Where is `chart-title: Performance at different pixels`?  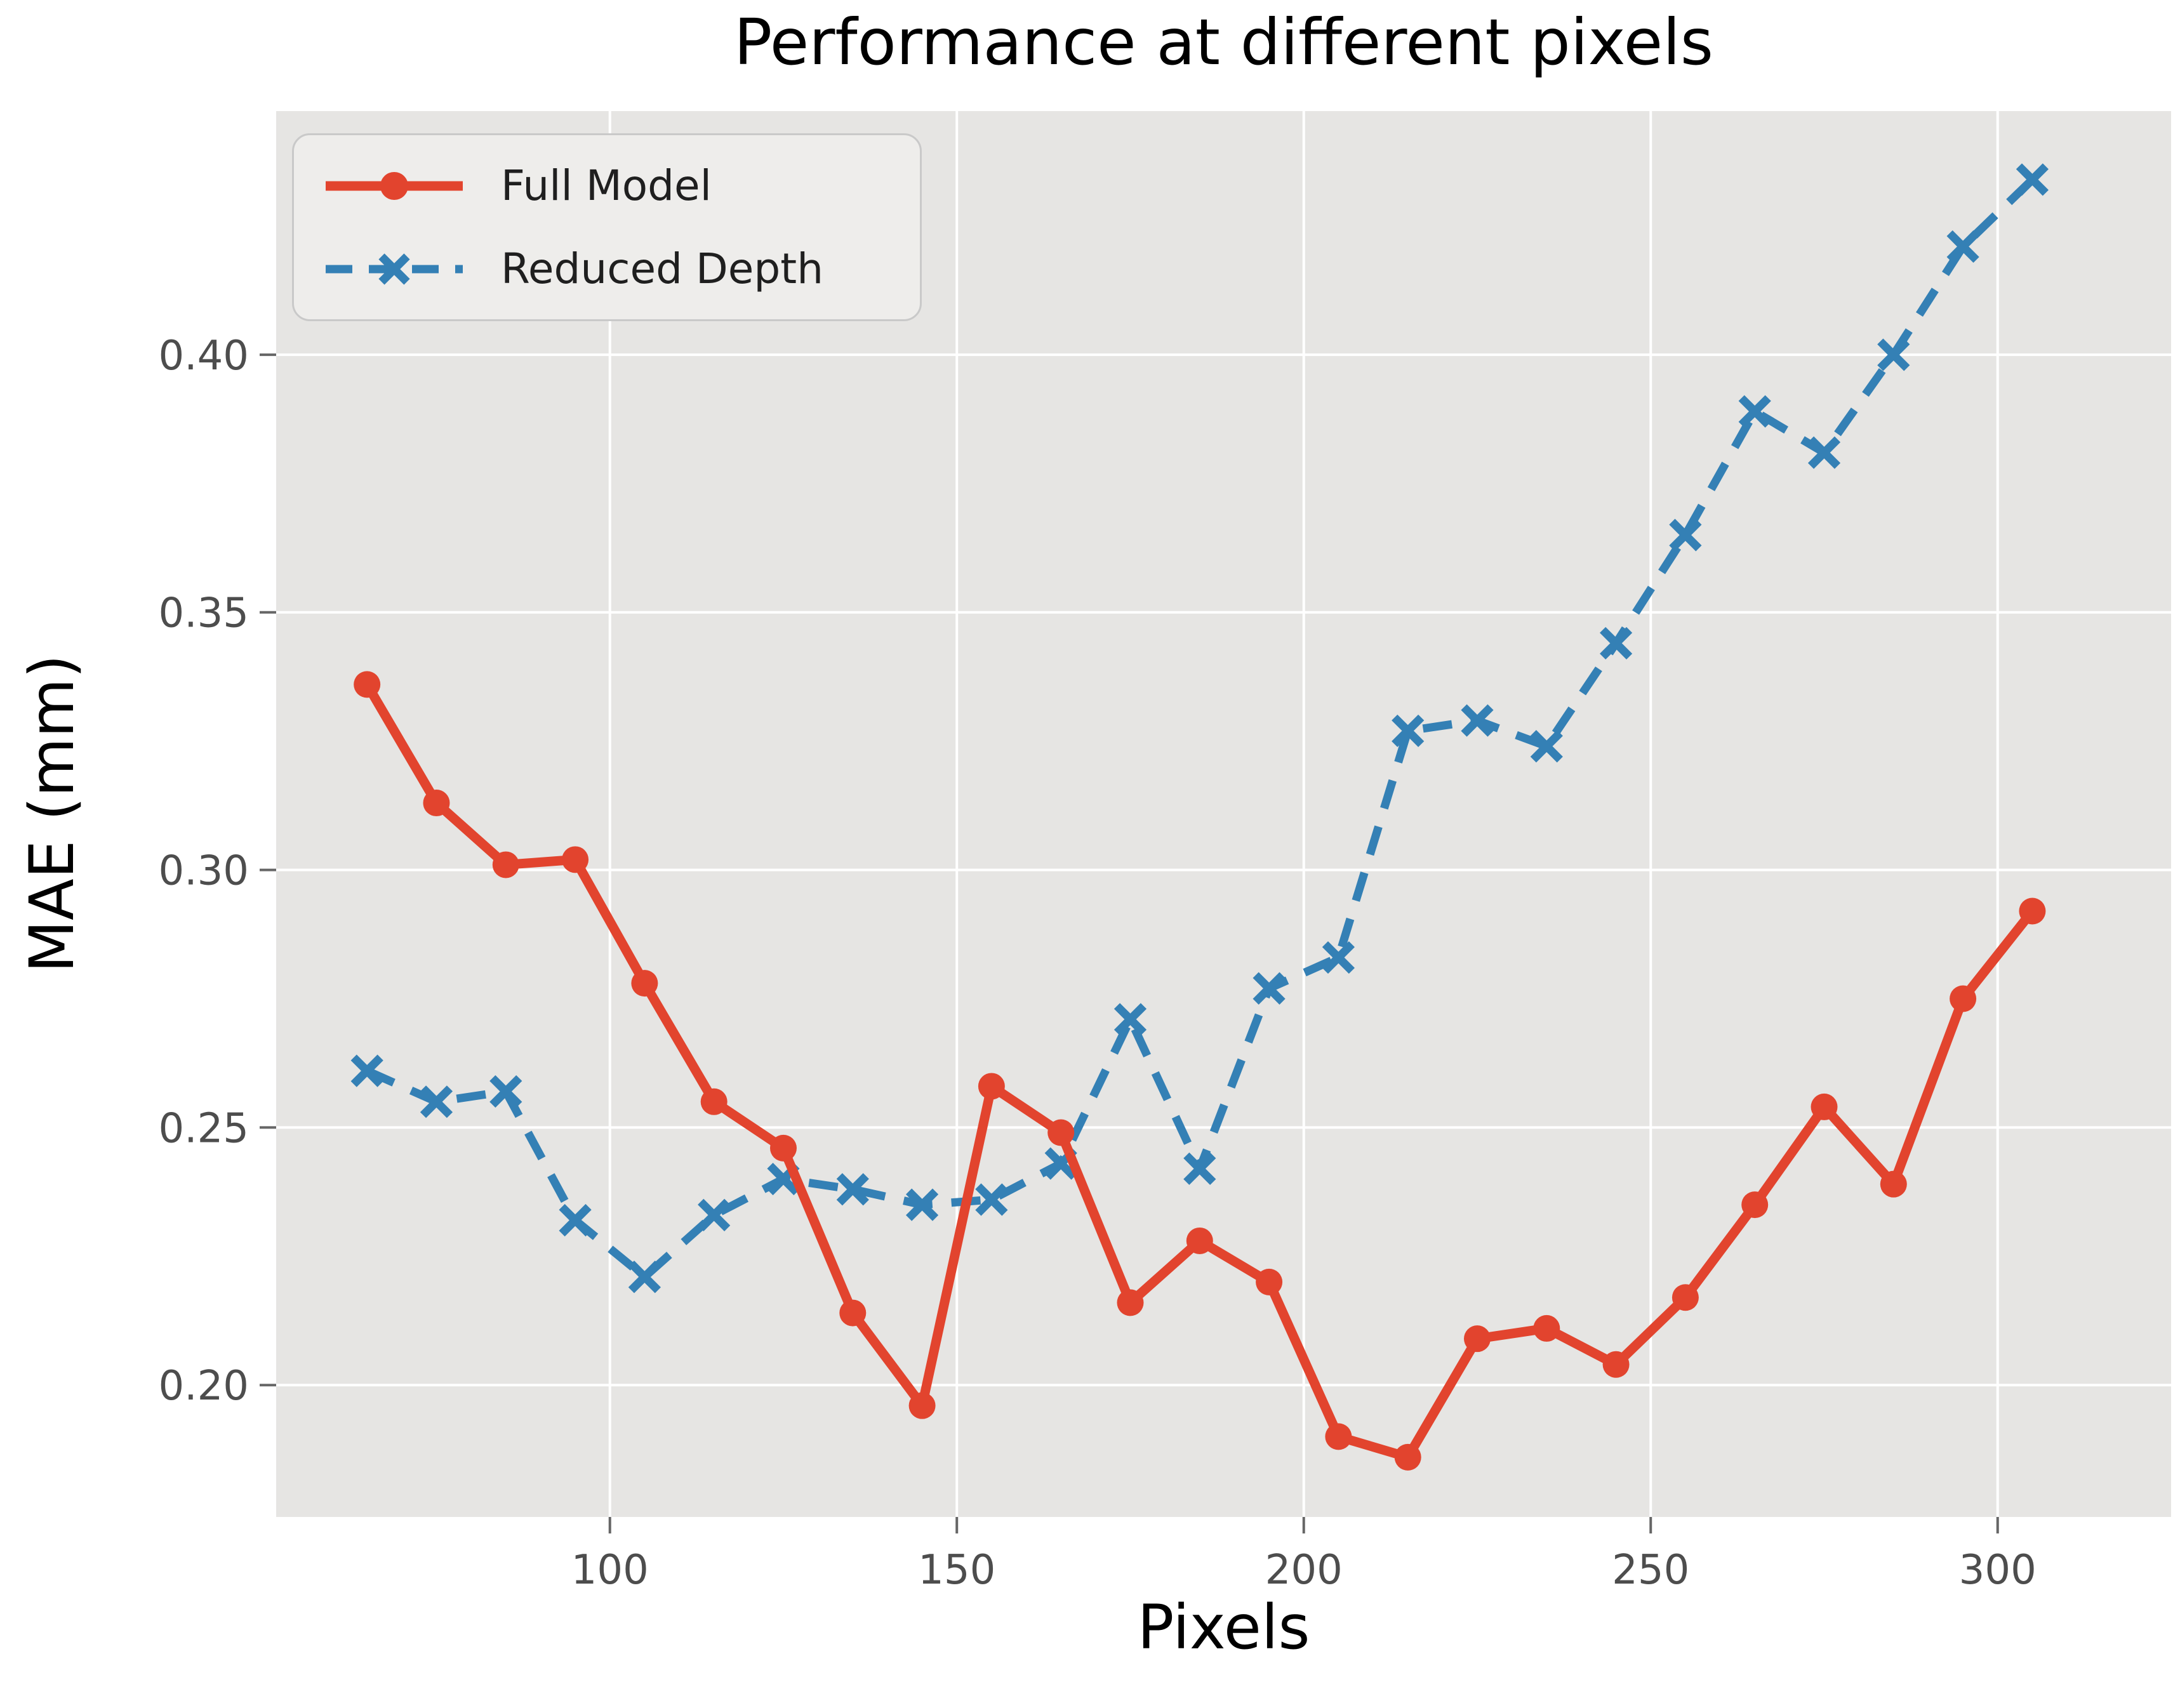 chart-title: Performance at different pixels is located at coordinates (1223, 42).